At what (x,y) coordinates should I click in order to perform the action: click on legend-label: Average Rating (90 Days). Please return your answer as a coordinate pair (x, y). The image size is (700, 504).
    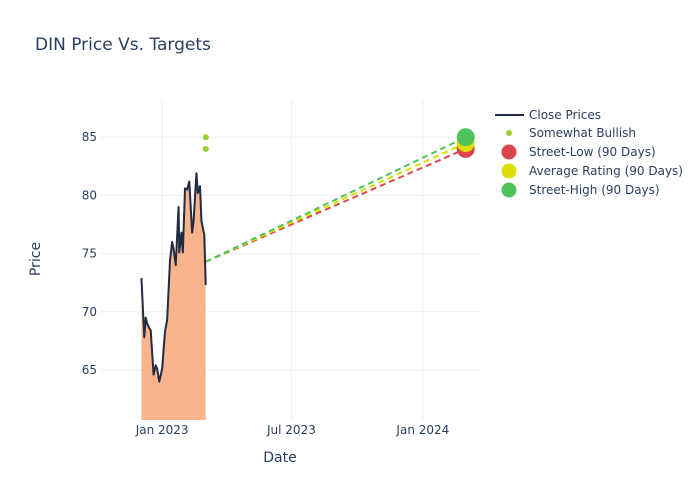
    Looking at the image, I should click on (606, 171).